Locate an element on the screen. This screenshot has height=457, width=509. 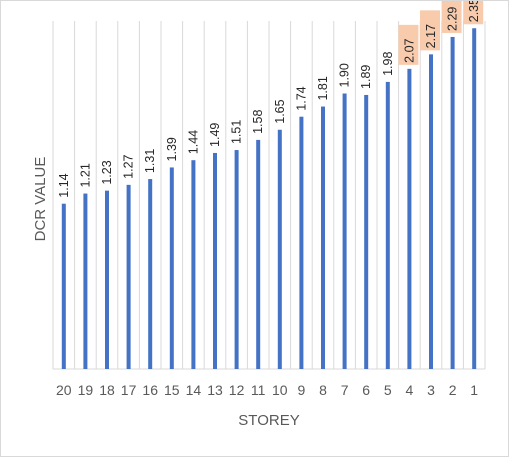
x-tick-label: 11 is located at coordinates (258, 390).